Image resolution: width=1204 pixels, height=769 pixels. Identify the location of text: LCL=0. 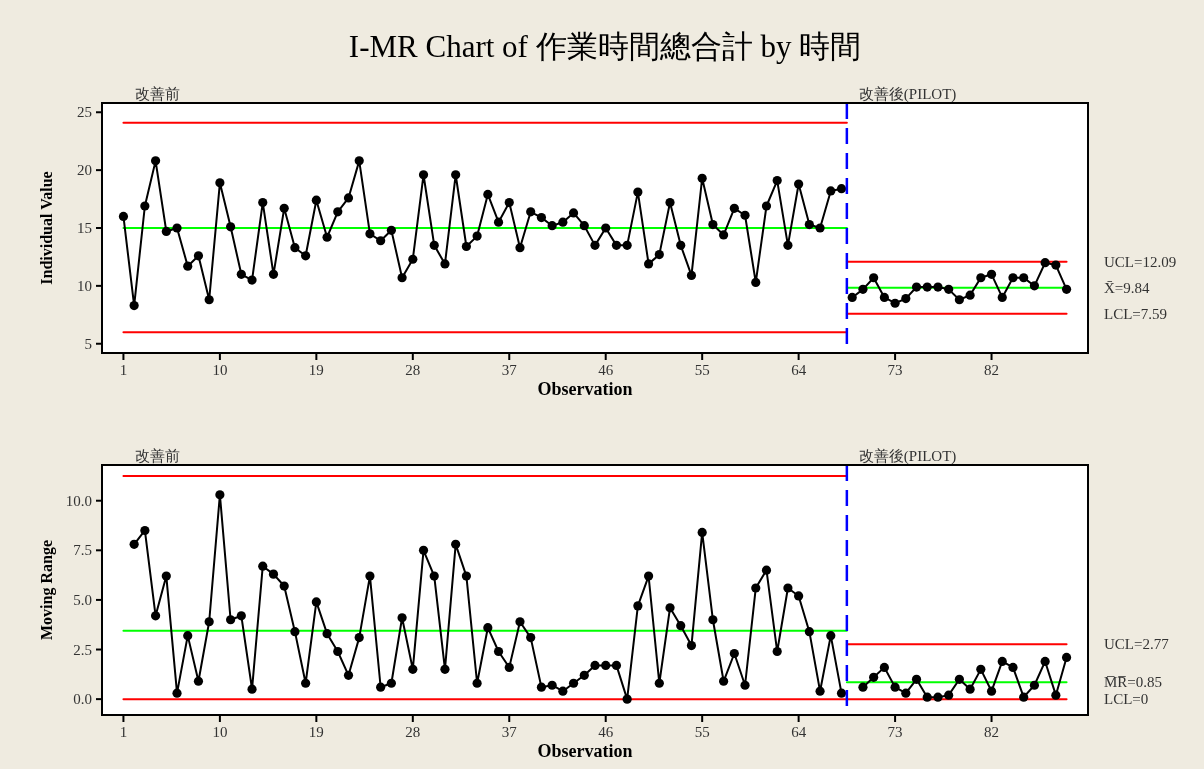
(1126, 699).